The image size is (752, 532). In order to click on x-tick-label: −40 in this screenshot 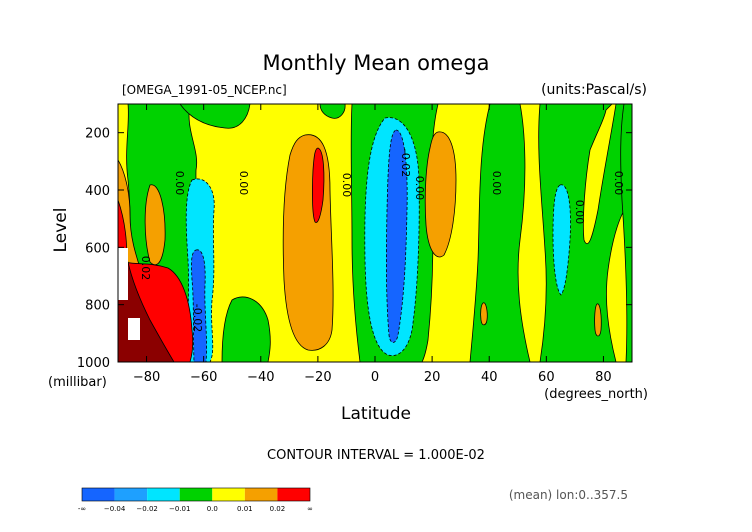, I will do `click(260, 377)`.